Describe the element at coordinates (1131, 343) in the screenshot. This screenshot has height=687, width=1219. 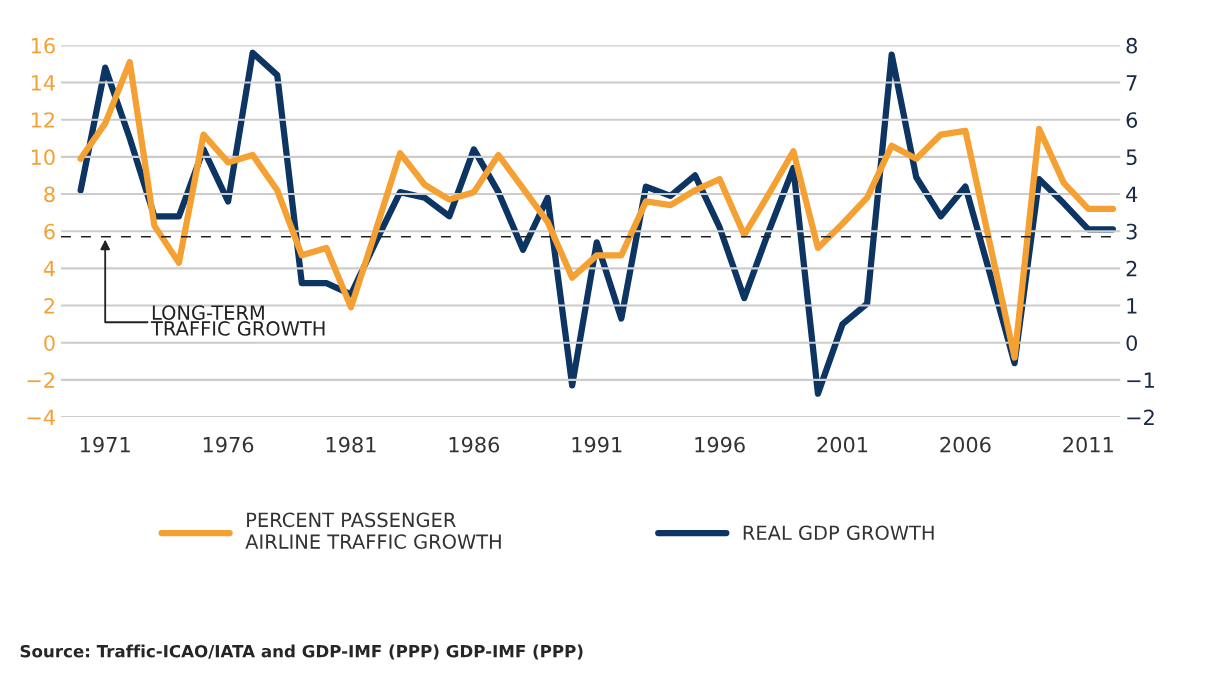
I see `y2-tick-label: 0` at that location.